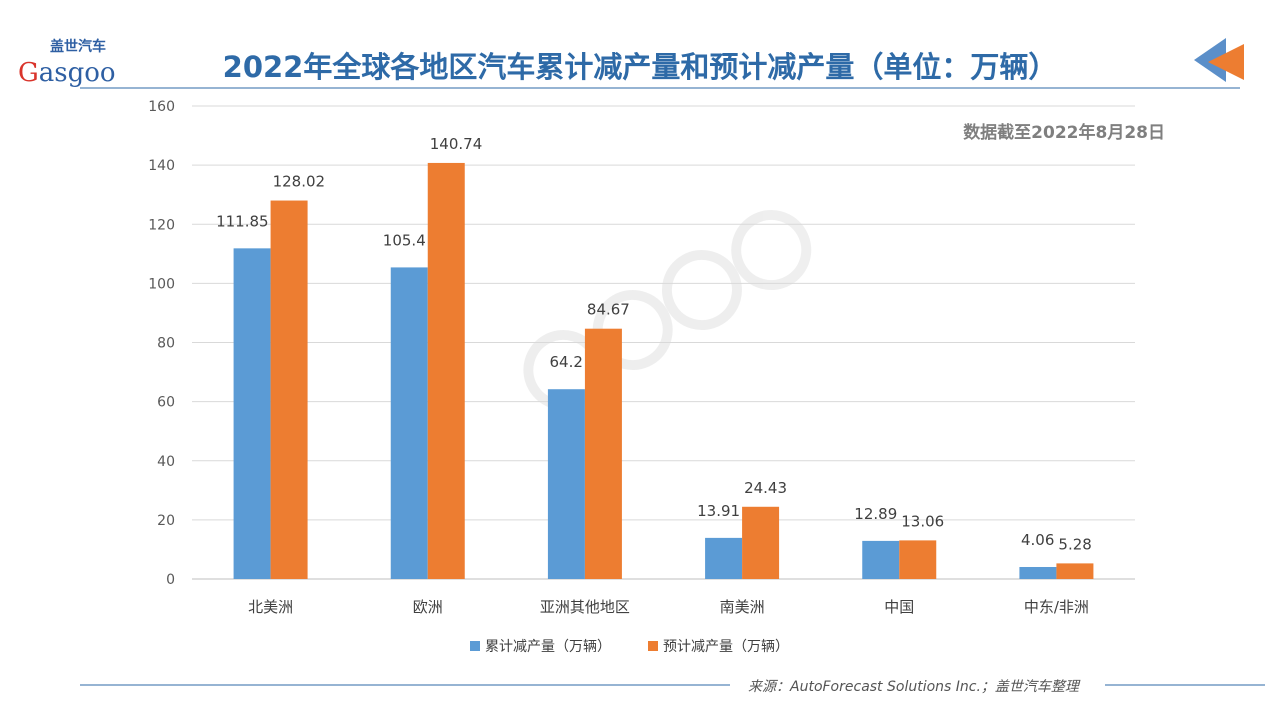 This screenshot has height=720, width=1280. I want to click on y-tick-label: 100, so click(161, 284).